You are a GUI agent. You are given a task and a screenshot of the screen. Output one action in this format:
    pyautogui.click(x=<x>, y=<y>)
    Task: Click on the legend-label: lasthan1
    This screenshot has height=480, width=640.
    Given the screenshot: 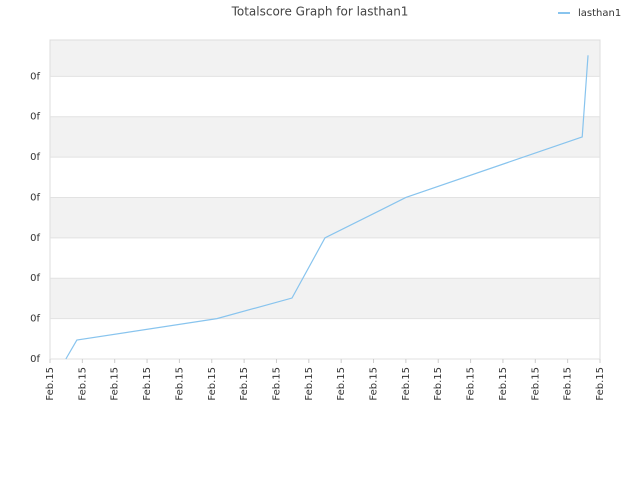 What is the action you would take?
    pyautogui.click(x=599, y=13)
    